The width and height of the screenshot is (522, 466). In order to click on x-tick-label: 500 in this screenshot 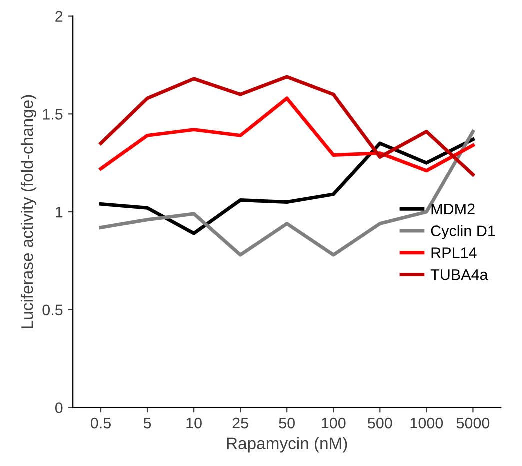, I will do `click(380, 423)`.